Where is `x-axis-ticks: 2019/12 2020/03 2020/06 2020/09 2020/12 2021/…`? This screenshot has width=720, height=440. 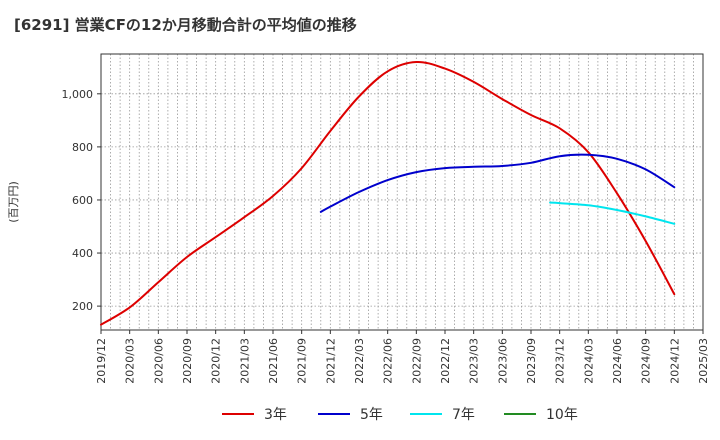 x-axis-ticks: 2019/12 2020/03 2020/06 2020/09 2020/12 2021/… is located at coordinates (402, 357).